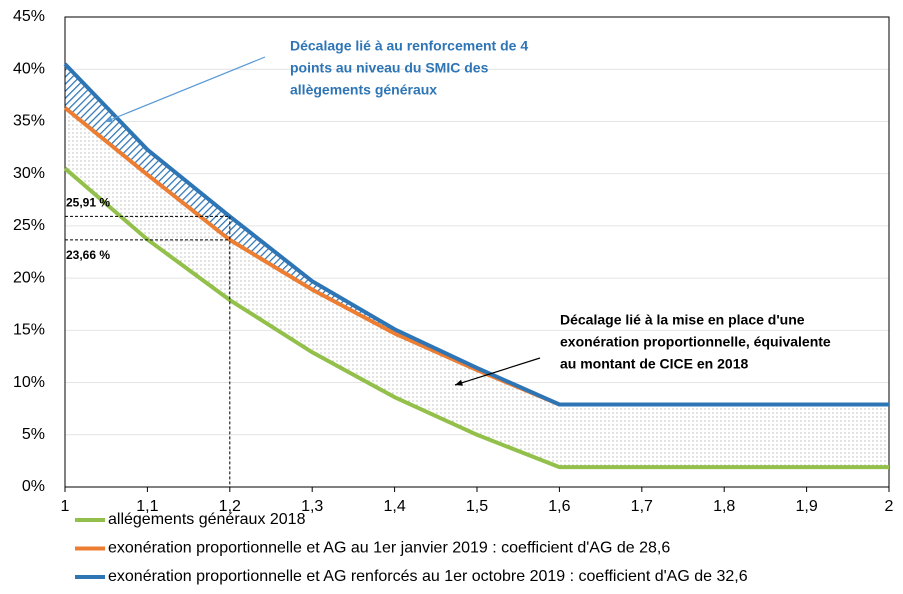 The height and width of the screenshot is (594, 903). What do you see at coordinates (477, 506) in the screenshot?
I see `x-tick-label: 1,5` at bounding box center [477, 506].